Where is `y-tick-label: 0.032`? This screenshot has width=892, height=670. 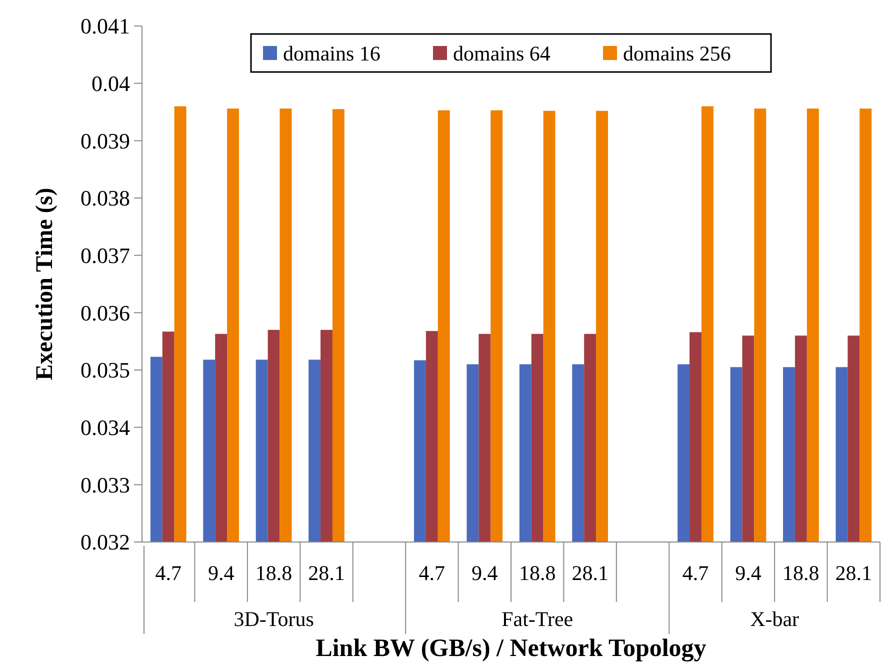
y-tick-label: 0.032 is located at coordinates (105, 542).